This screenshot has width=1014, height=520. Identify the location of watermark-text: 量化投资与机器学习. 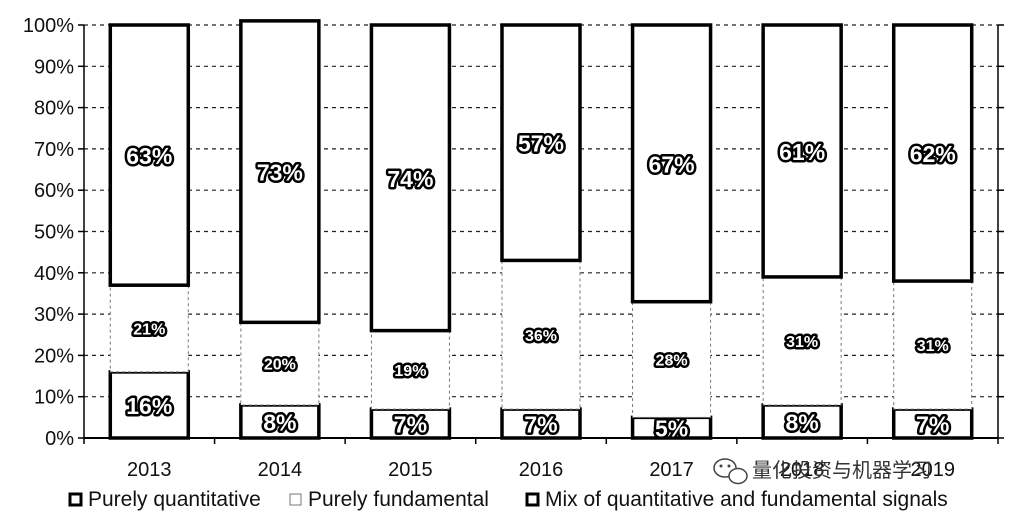
(842, 470).